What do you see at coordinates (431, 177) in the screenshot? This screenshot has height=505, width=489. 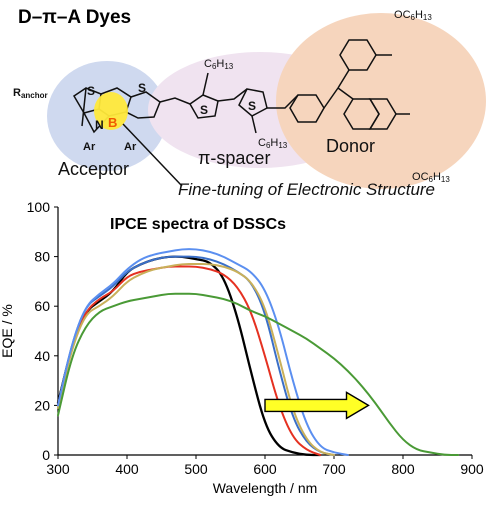 I see `oc6h13-bottom-label: OC6H13` at bounding box center [431, 177].